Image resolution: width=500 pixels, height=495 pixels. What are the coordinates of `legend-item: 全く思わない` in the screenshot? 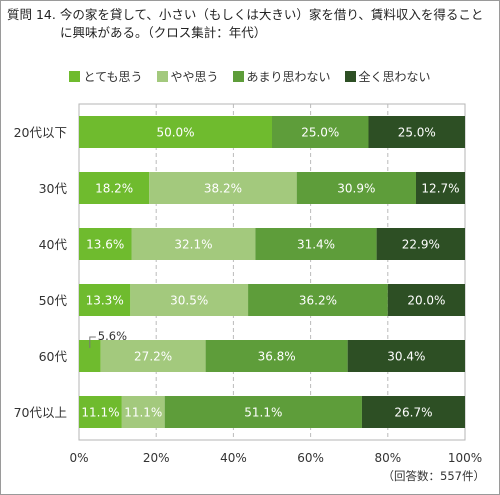 It's located at (387, 76).